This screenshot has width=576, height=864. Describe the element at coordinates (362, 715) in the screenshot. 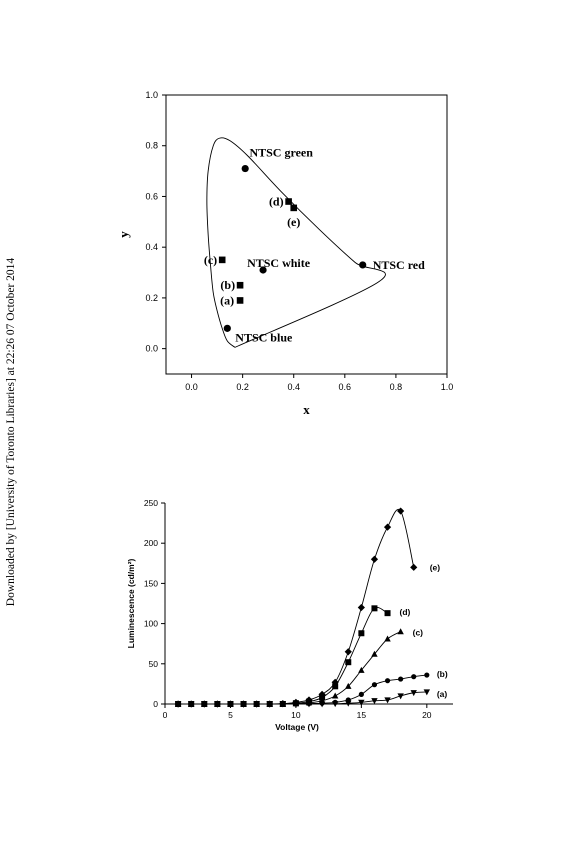

I see `x-tick-label: 15` at that location.